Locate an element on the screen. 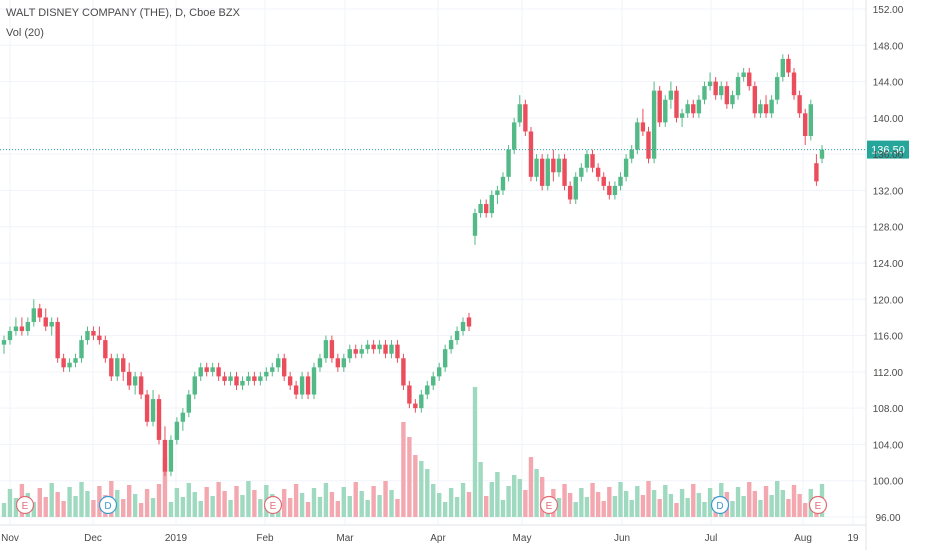  price-tick-label: 144.00 is located at coordinates (888, 83).